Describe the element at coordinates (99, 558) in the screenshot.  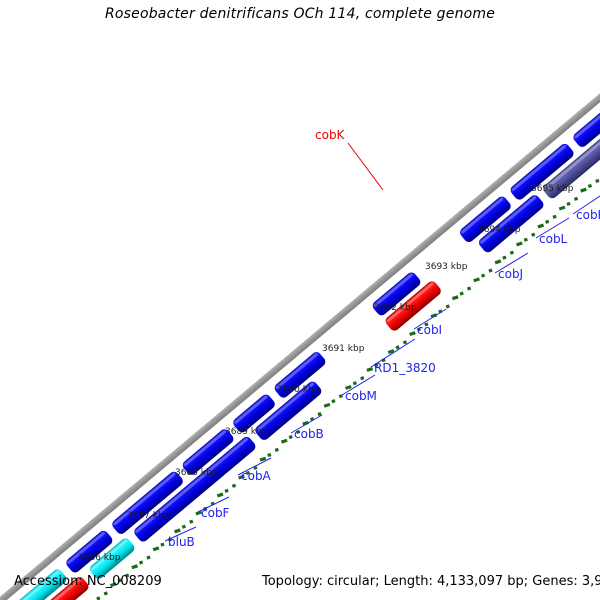
I see `ruler-tick-label: 3686 kbp` at that location.